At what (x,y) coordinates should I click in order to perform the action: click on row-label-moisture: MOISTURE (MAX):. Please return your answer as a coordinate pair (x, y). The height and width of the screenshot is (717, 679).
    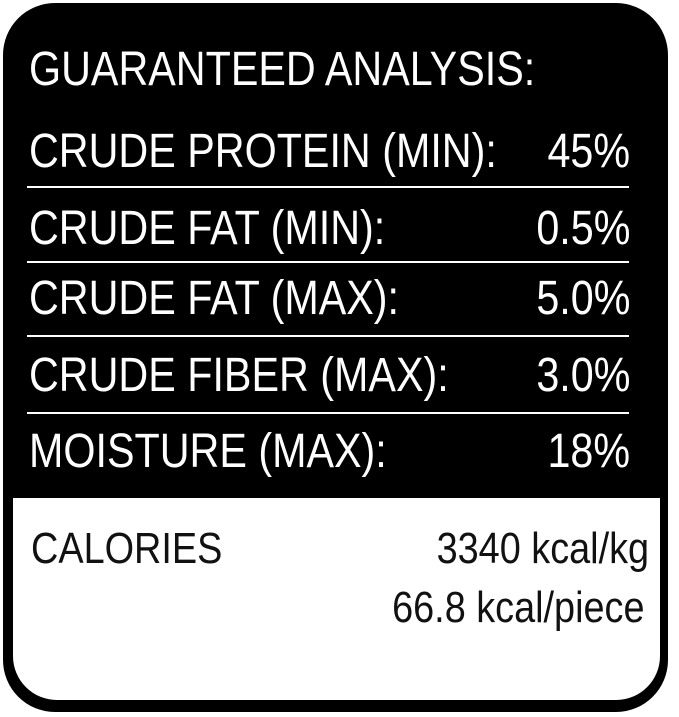
    Looking at the image, I should click on (208, 451).